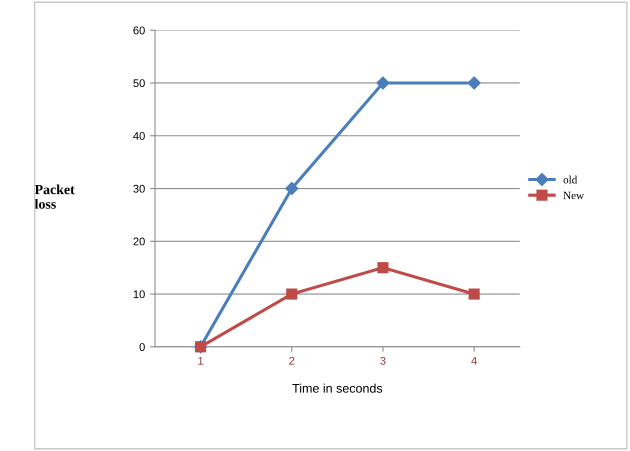  Describe the element at coordinates (139, 242) in the screenshot. I see `y-tick-label: 20` at that location.